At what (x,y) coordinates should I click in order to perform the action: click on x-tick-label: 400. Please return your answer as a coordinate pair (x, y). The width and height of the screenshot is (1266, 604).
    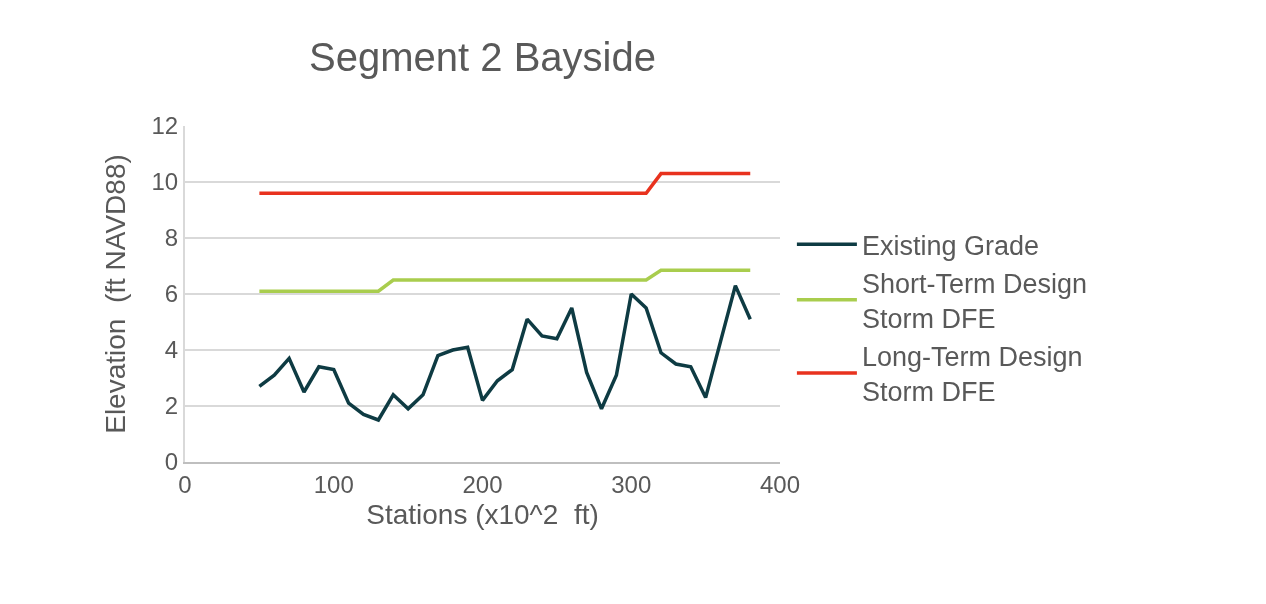
    Looking at the image, I should click on (780, 484).